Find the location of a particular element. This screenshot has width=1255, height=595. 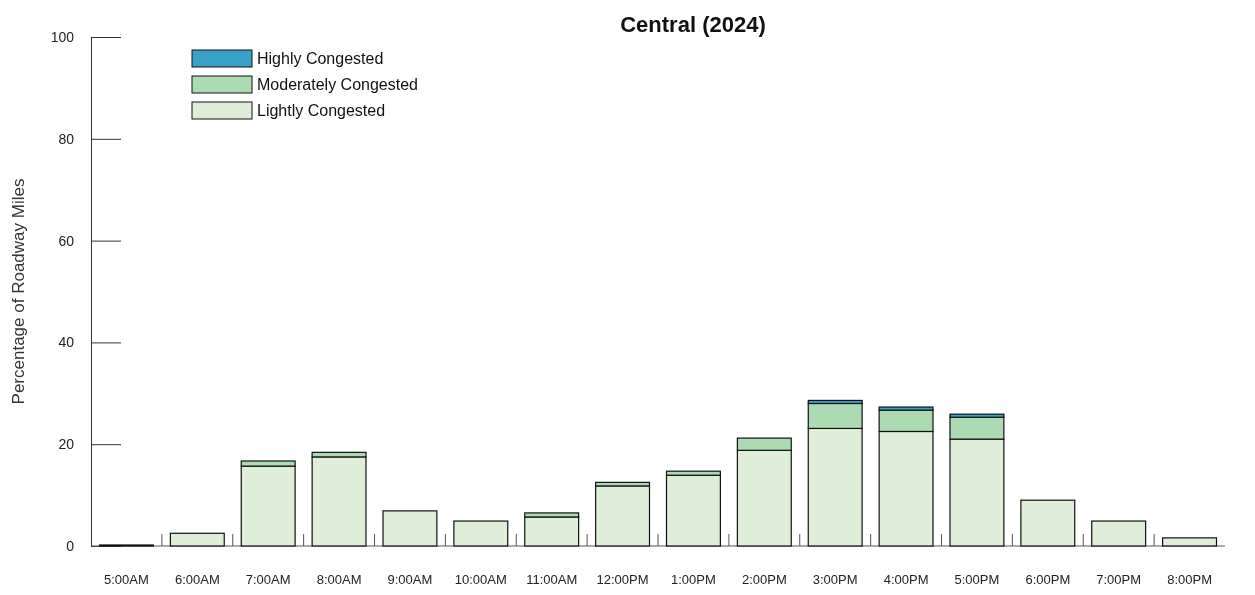

x-tick-label: 8:00AM is located at coordinates (339, 579).